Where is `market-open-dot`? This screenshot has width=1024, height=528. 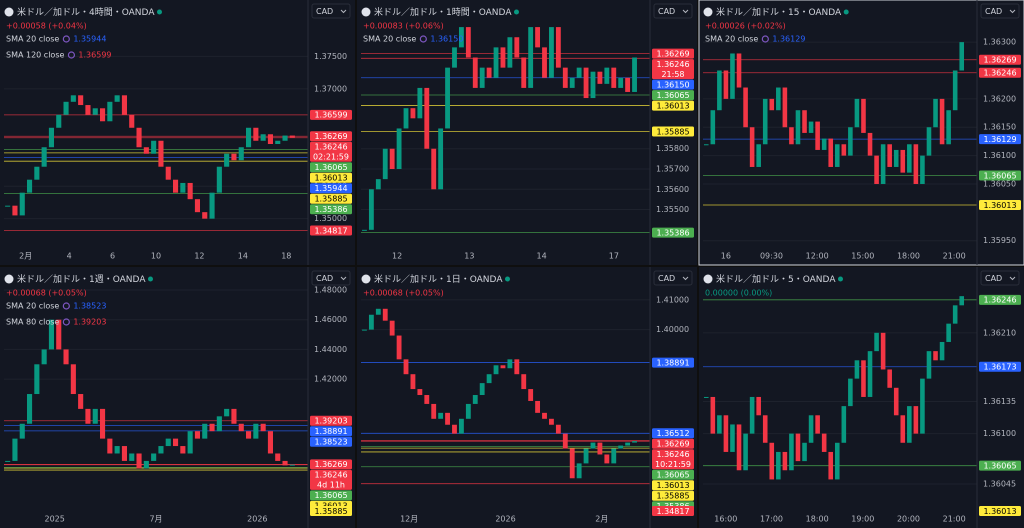
market-open-dot is located at coordinates (846, 12).